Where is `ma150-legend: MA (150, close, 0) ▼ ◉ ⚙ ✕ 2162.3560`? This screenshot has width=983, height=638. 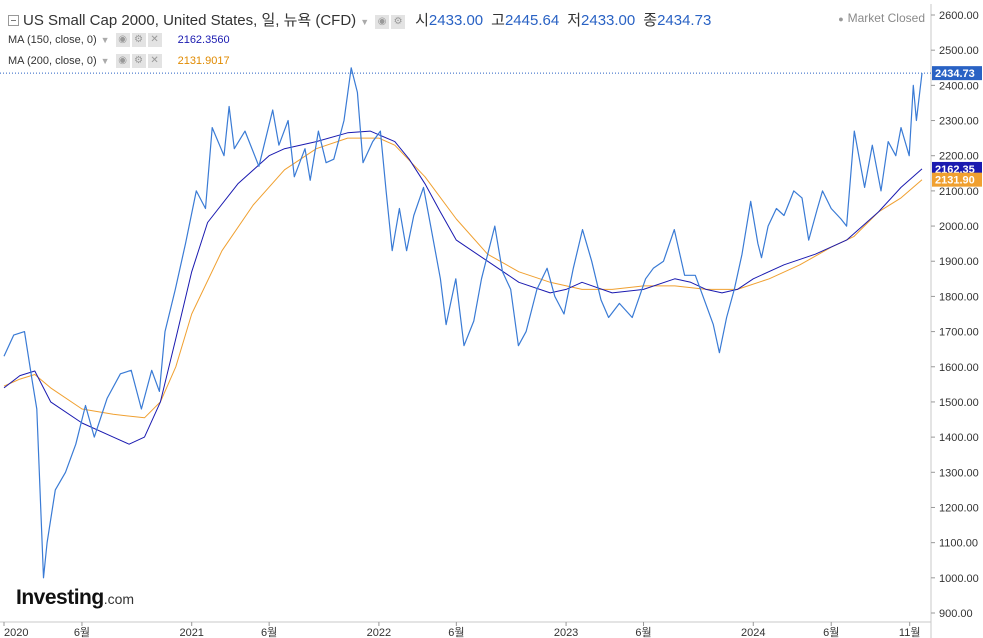 ma150-legend: MA (150, close, 0) ▼ ◉ ⚙ ✕ 2162.3560 is located at coordinates (119, 40).